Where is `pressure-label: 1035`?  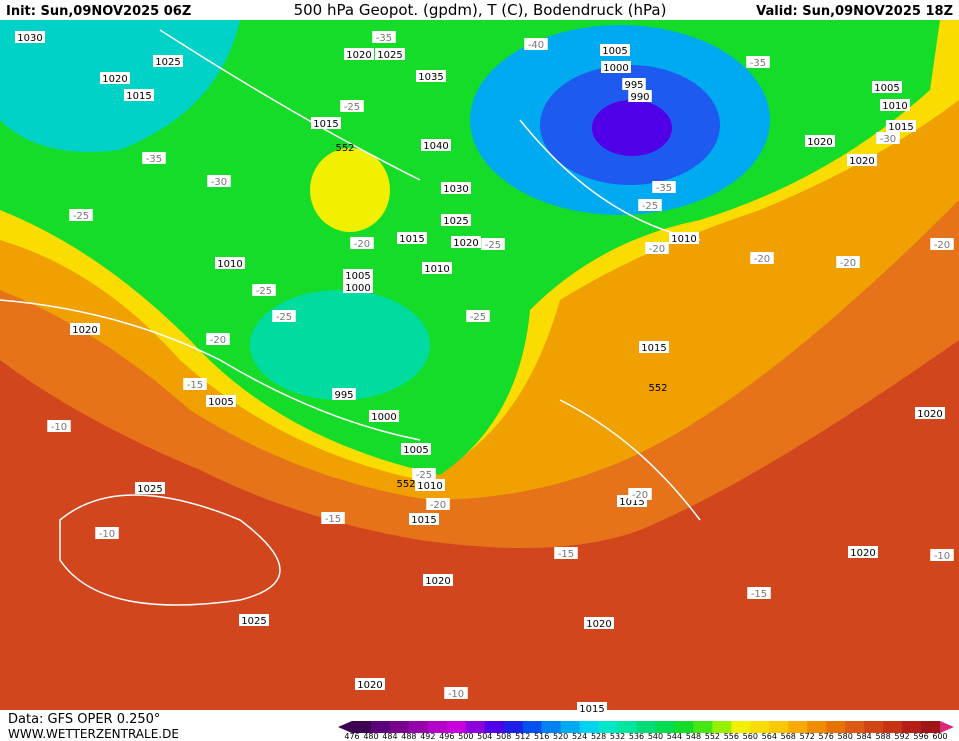 pressure-label: 1035 is located at coordinates (430, 77).